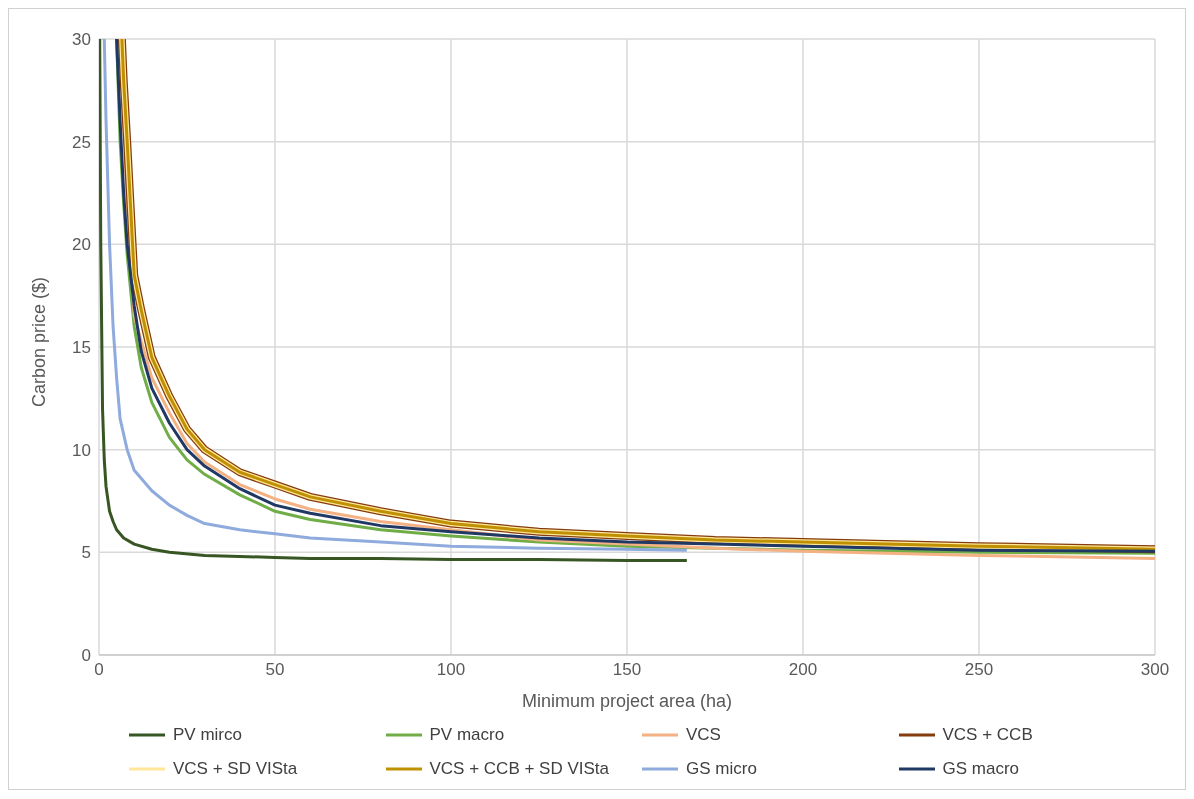 Image resolution: width=1194 pixels, height=799 pixels. Describe the element at coordinates (987, 735) in the screenshot. I see `legend-label: VCS + CCB` at that location.